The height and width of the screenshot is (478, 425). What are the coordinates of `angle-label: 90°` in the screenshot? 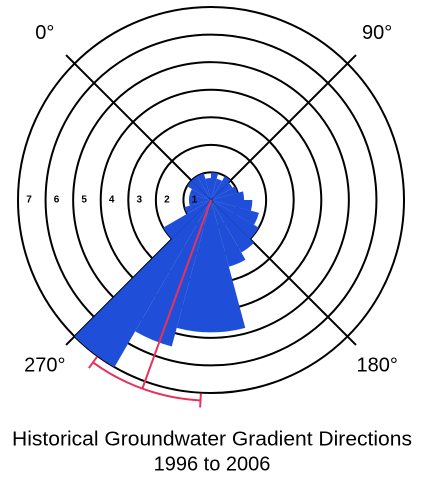 It's located at (377, 33).